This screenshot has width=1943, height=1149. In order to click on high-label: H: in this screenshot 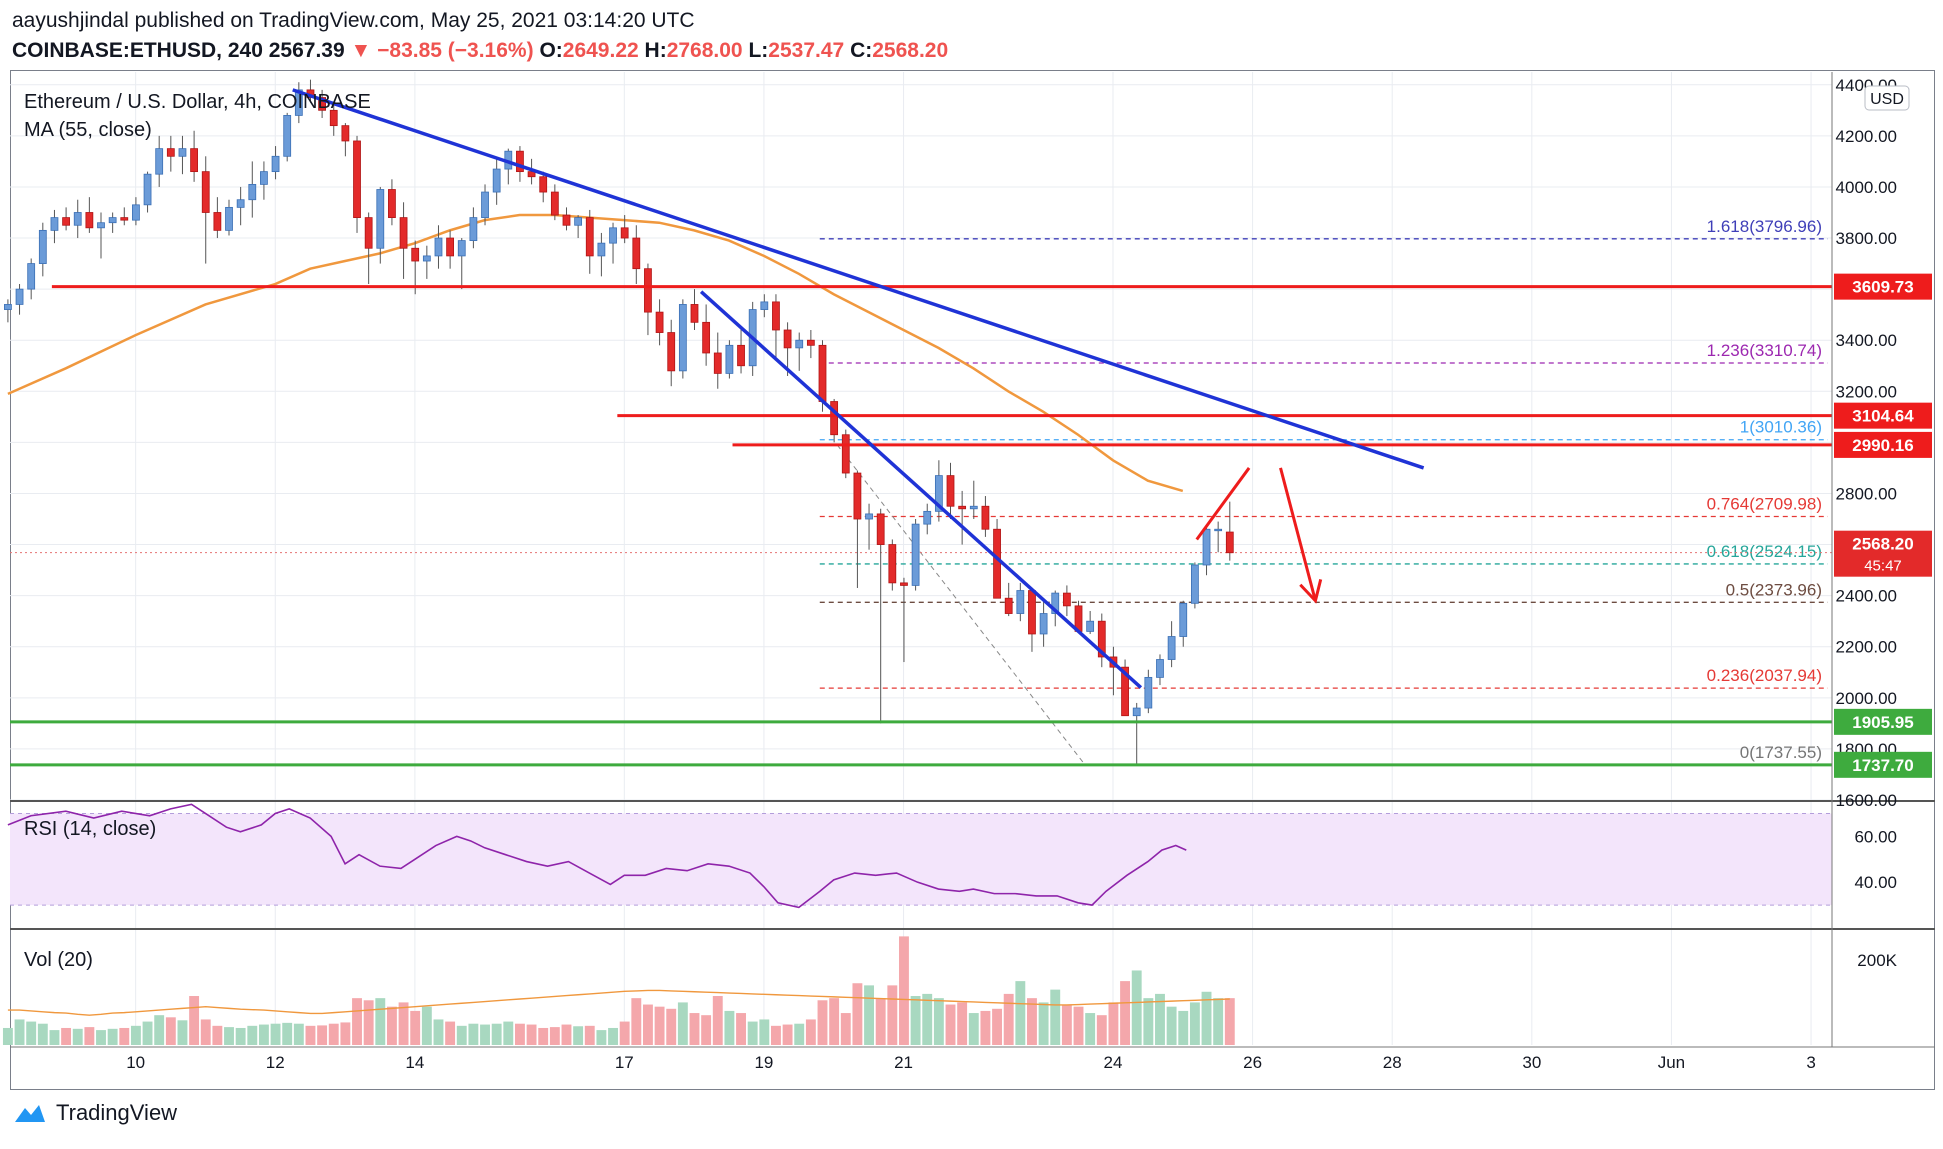, I will do `click(655, 50)`.